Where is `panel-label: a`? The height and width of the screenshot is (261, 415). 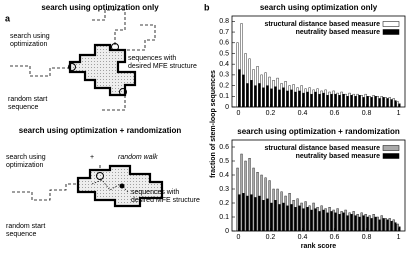 panel-label: a is located at coordinates (8, 18).